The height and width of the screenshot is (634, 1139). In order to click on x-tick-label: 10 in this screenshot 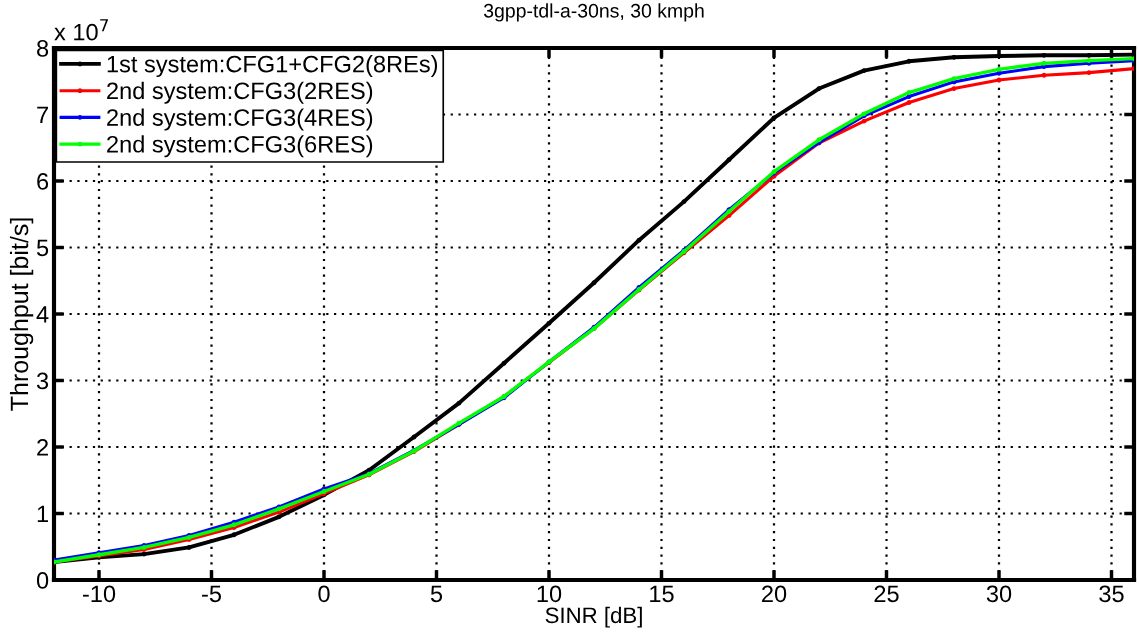, I will do `click(549, 594)`.